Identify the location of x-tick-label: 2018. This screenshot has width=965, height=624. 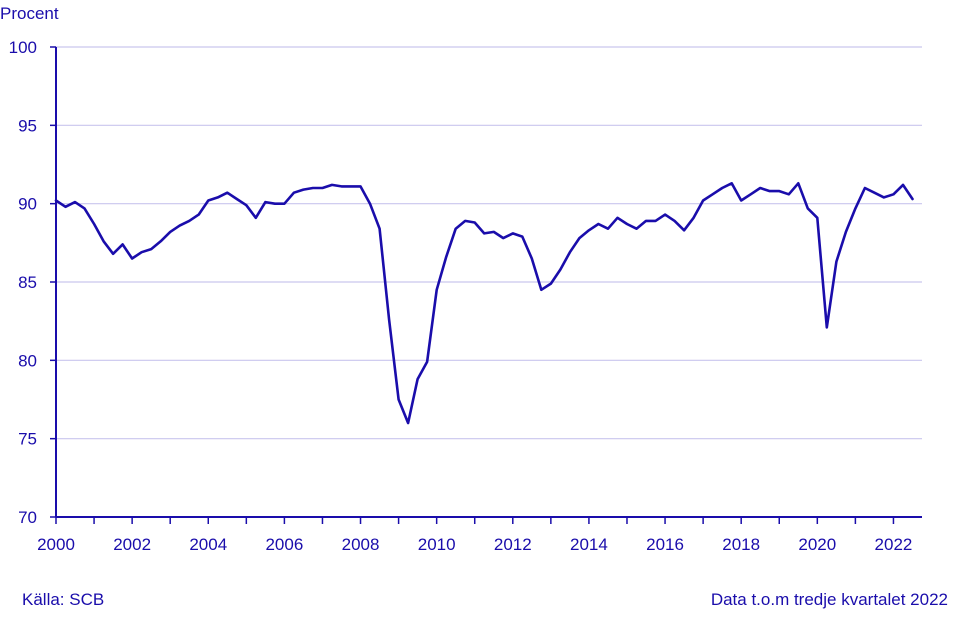
(741, 544).